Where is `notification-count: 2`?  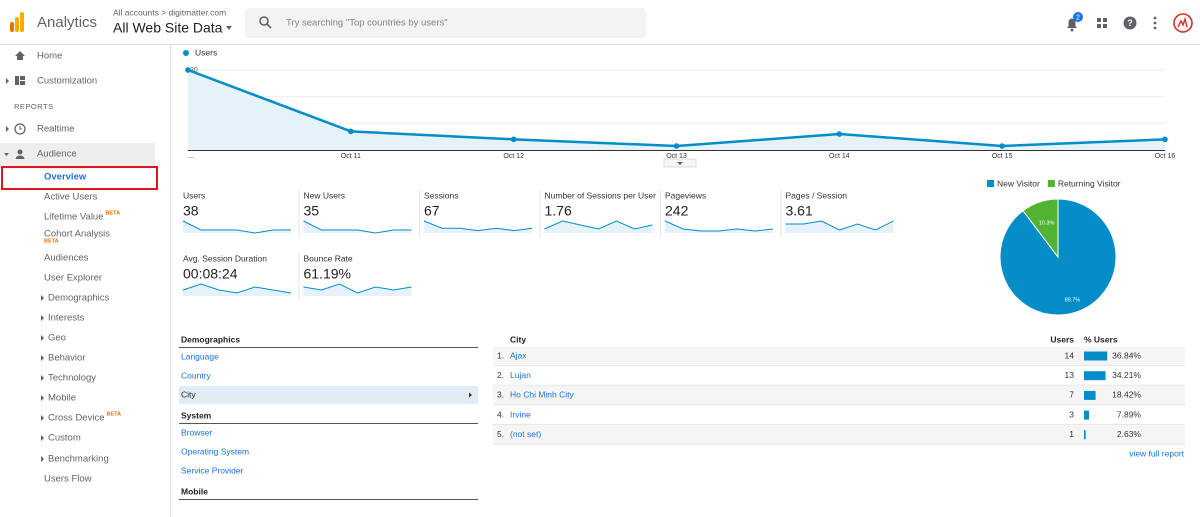
notification-count: 2 is located at coordinates (1078, 17).